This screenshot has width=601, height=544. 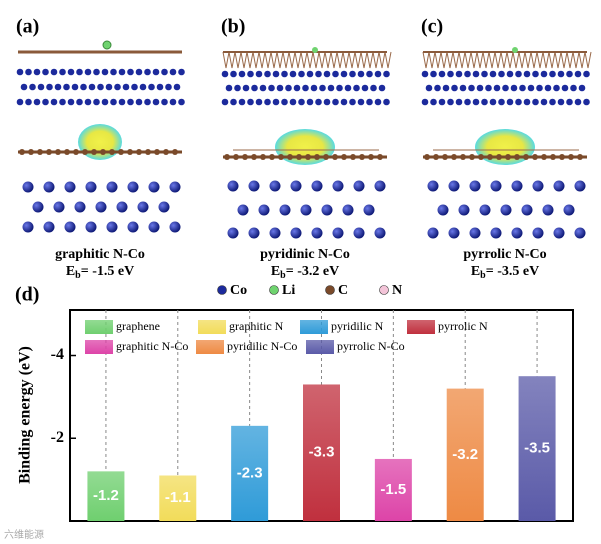 What do you see at coordinates (465, 454) in the screenshot?
I see `value-label: -3.2` at bounding box center [465, 454].